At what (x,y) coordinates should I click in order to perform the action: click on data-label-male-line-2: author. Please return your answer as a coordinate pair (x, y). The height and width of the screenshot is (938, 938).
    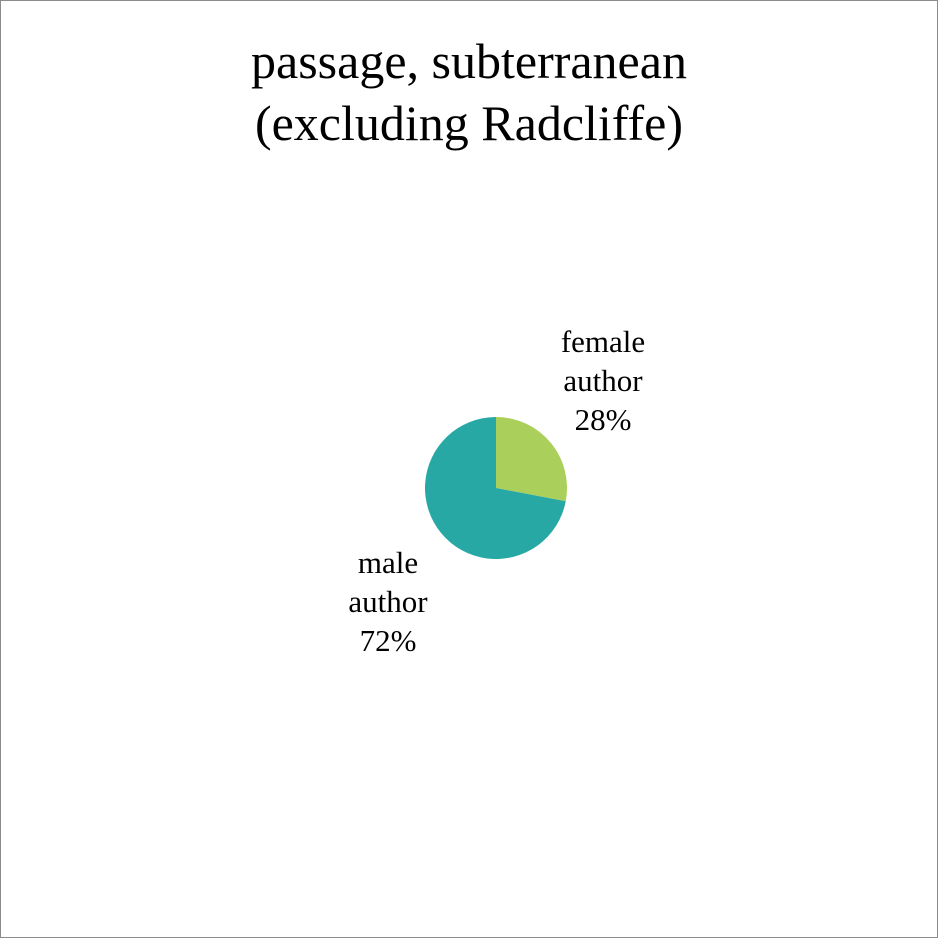
    Looking at the image, I should click on (388, 601).